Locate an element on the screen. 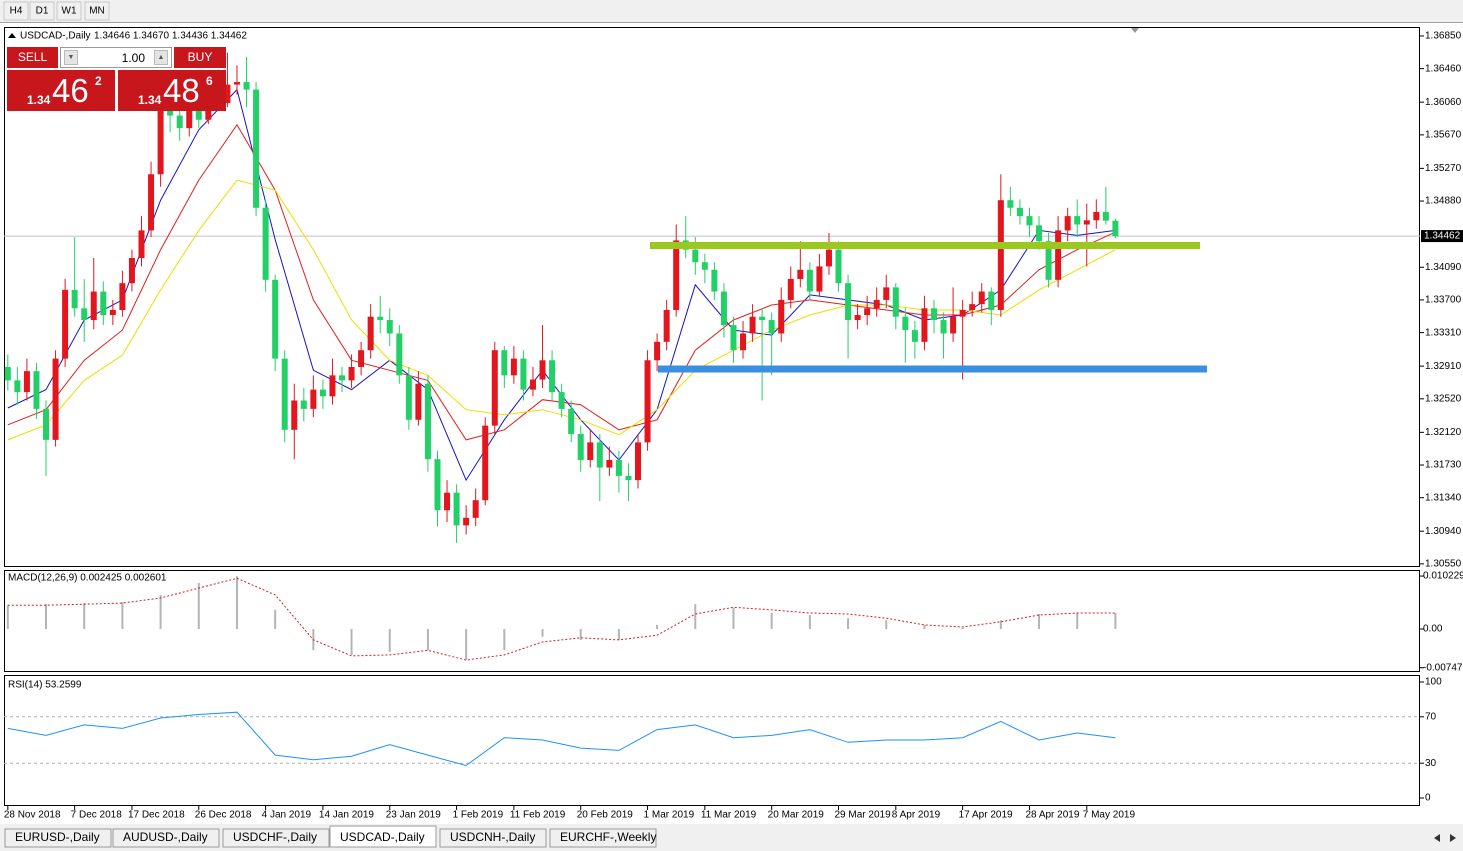 The width and height of the screenshot is (1463, 851). symbol-tab-label: AUDUSD-,Daily is located at coordinates (165, 837).